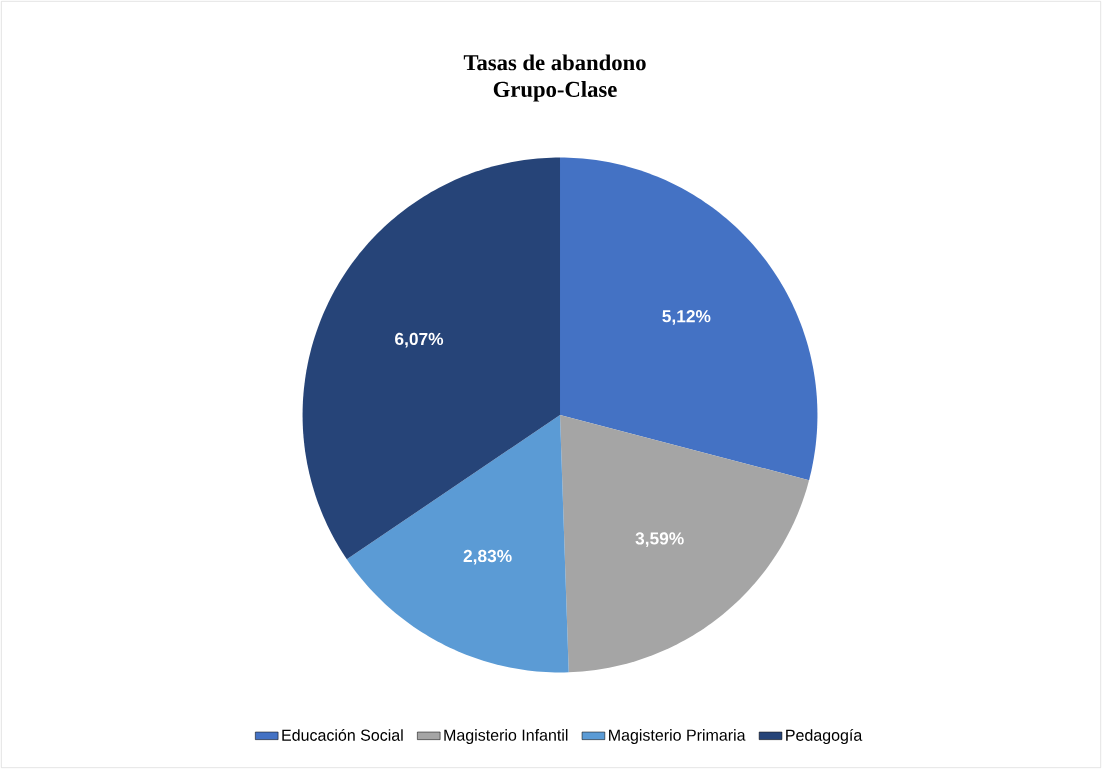  Describe the element at coordinates (342, 734) in the screenshot. I see `legend-label: Educación Social` at that location.